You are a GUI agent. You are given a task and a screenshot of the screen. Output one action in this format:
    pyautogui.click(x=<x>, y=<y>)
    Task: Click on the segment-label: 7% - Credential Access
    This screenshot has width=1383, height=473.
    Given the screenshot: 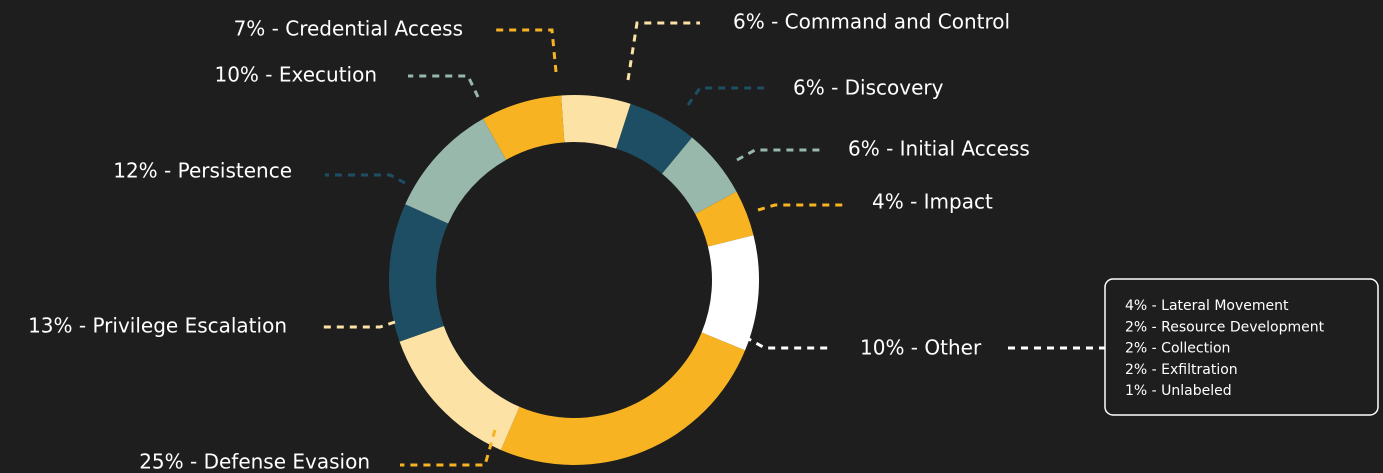 What is the action you would take?
    pyautogui.click(x=348, y=29)
    